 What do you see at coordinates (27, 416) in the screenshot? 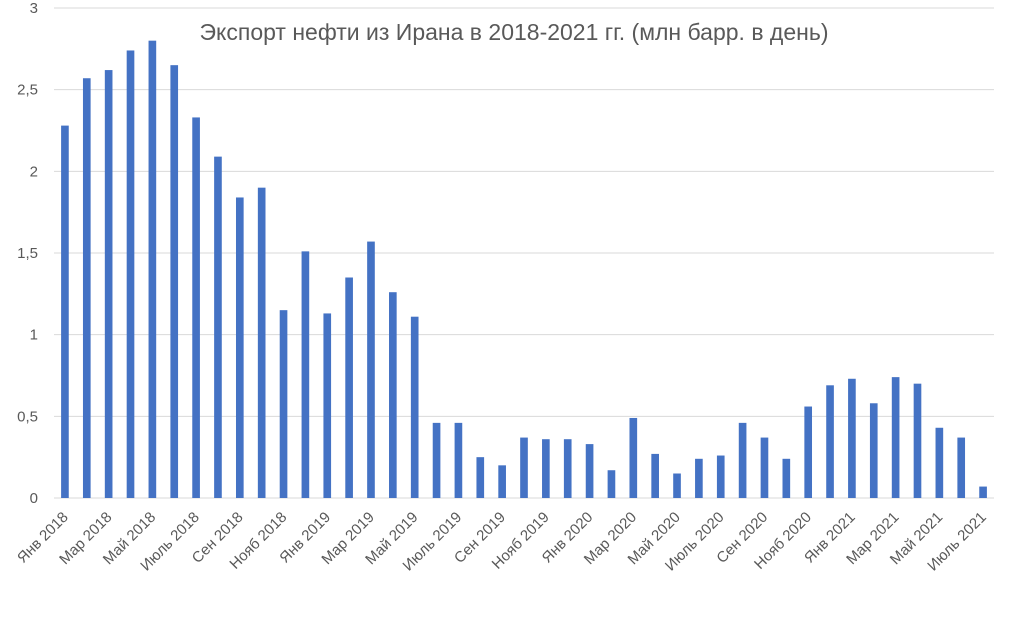
I see `y-tick-label: 0,5` at bounding box center [27, 416].